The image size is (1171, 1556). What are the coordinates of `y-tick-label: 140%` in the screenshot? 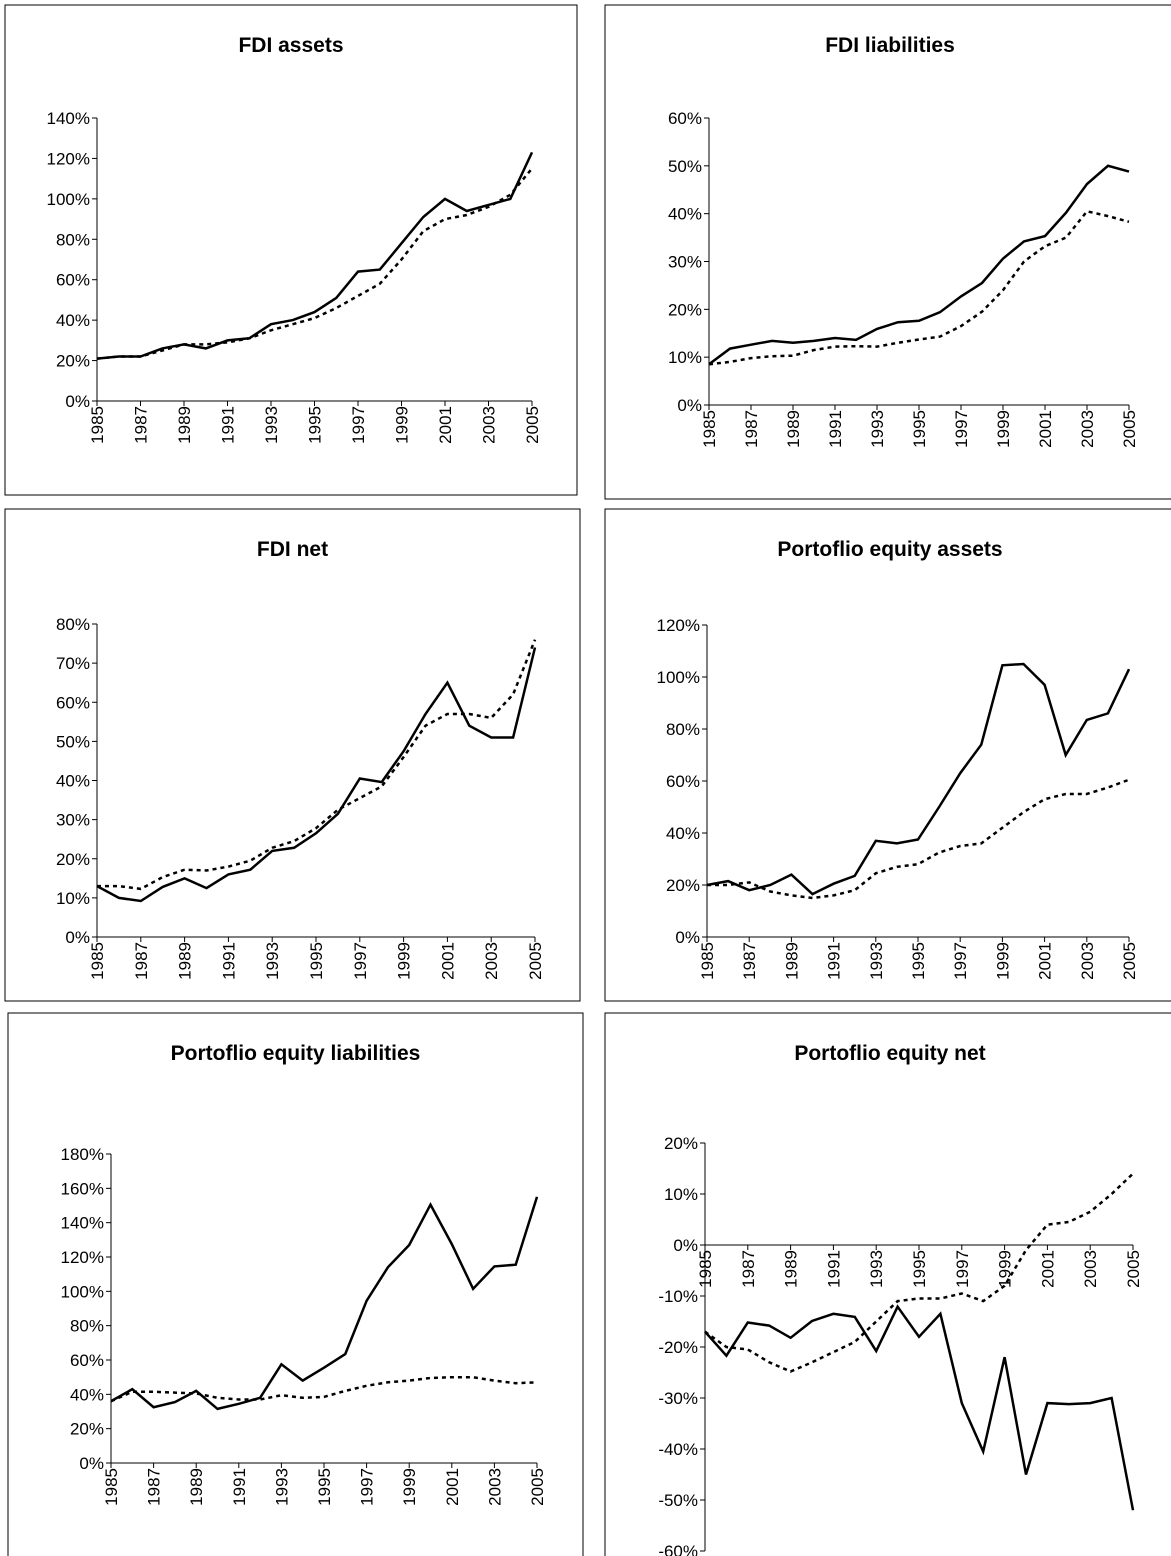 It's located at (82, 1223).